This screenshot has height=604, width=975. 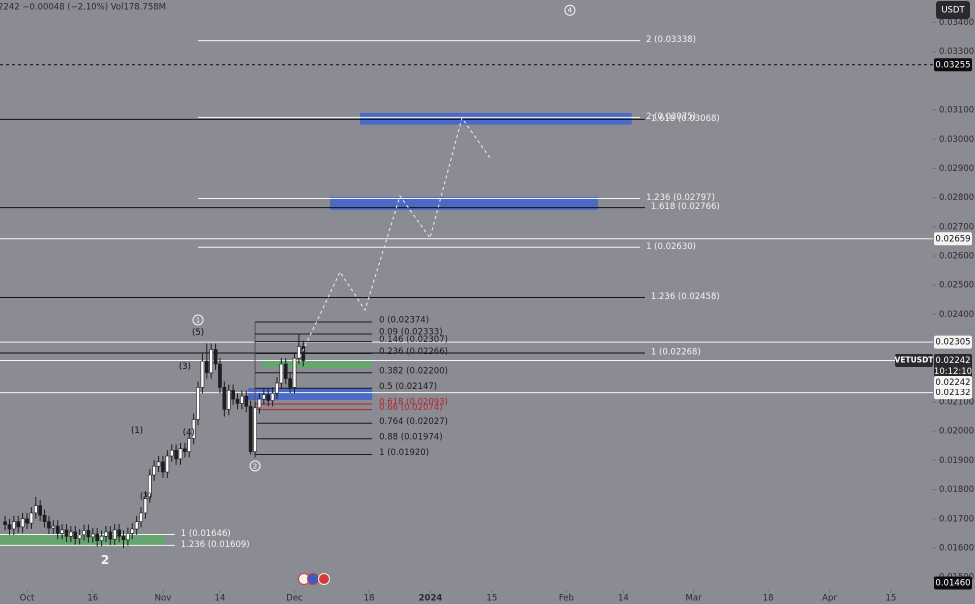 What do you see at coordinates (685, 207) in the screenshot?
I see `level-label: 1.618 (0.02766)` at bounding box center [685, 207].